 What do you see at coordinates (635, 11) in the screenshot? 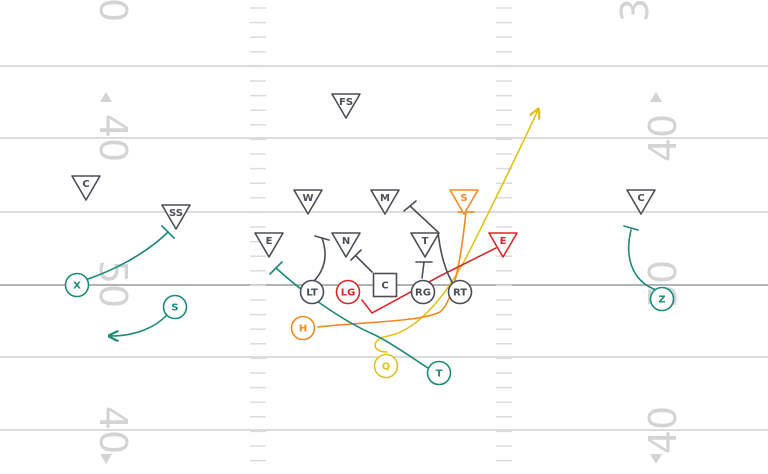
I see `yard-number-top-right: 30` at bounding box center [635, 11].